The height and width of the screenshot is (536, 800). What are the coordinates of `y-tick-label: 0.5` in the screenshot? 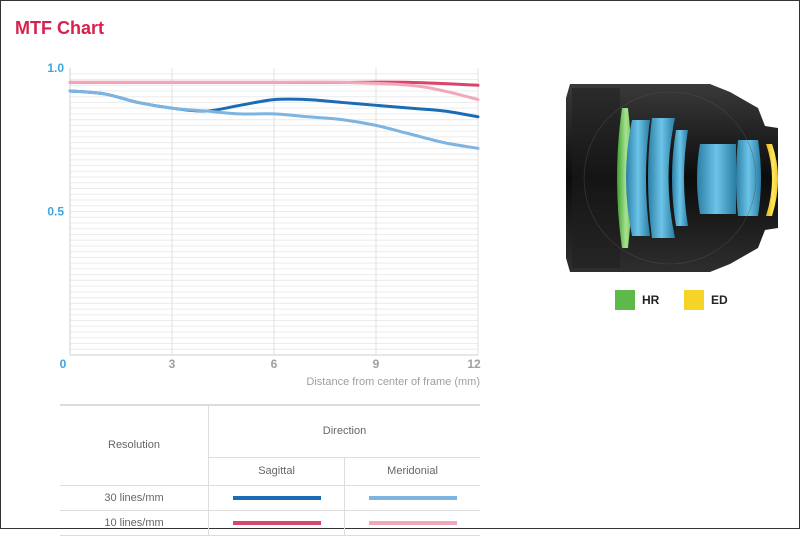 It's located at (55, 212).